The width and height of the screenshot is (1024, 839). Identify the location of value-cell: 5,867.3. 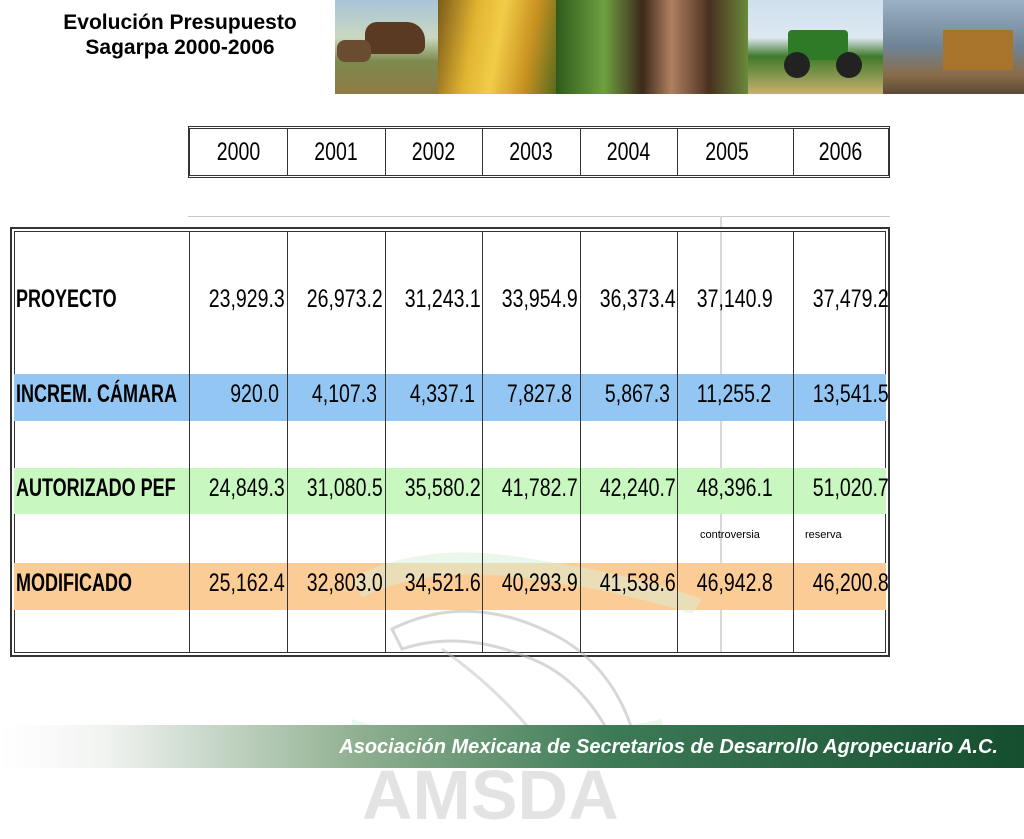
(637, 394).